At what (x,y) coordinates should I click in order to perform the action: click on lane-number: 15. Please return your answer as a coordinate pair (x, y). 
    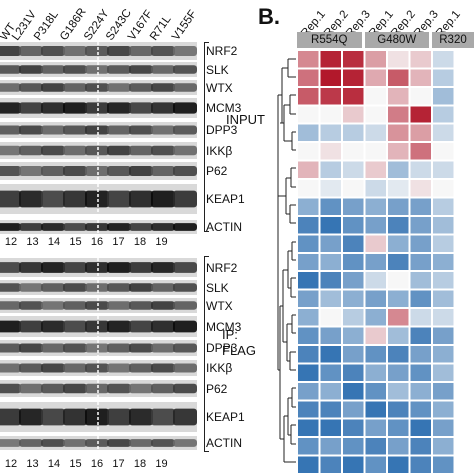
    Looking at the image, I should click on (75, 464).